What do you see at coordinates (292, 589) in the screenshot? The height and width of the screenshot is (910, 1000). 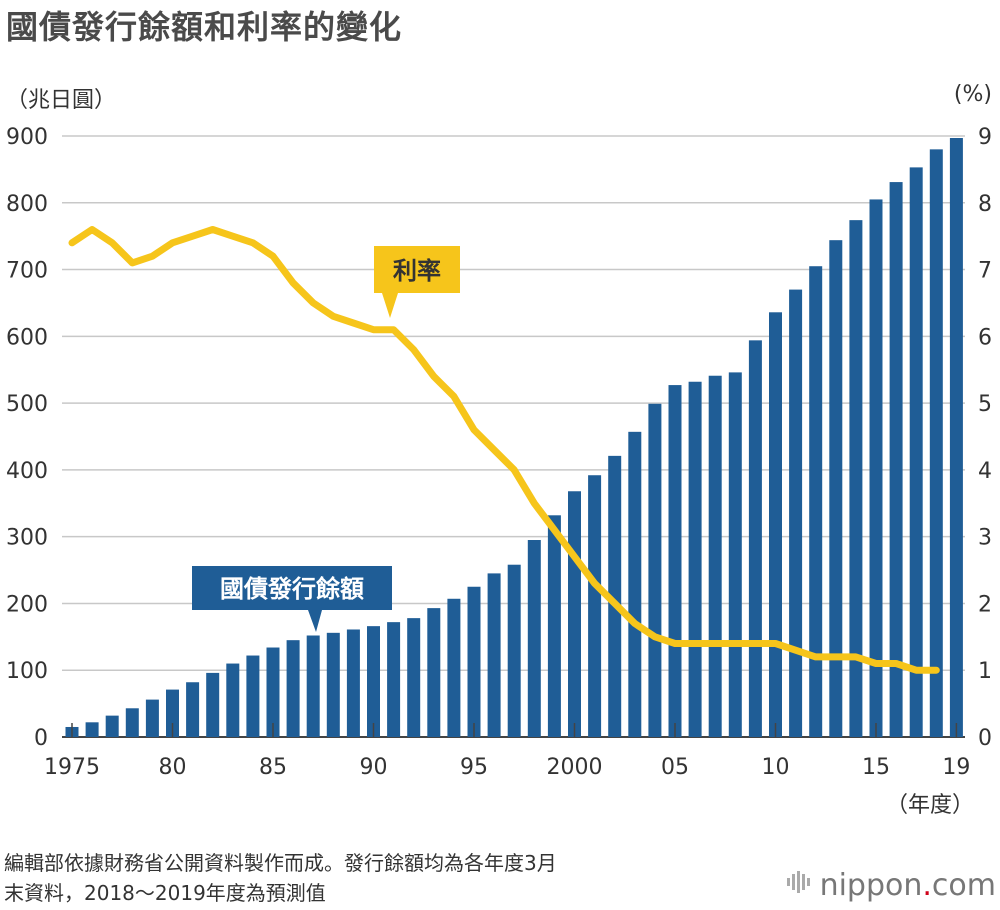 I see `debt-callout-label: 國債發行餘額` at bounding box center [292, 589].